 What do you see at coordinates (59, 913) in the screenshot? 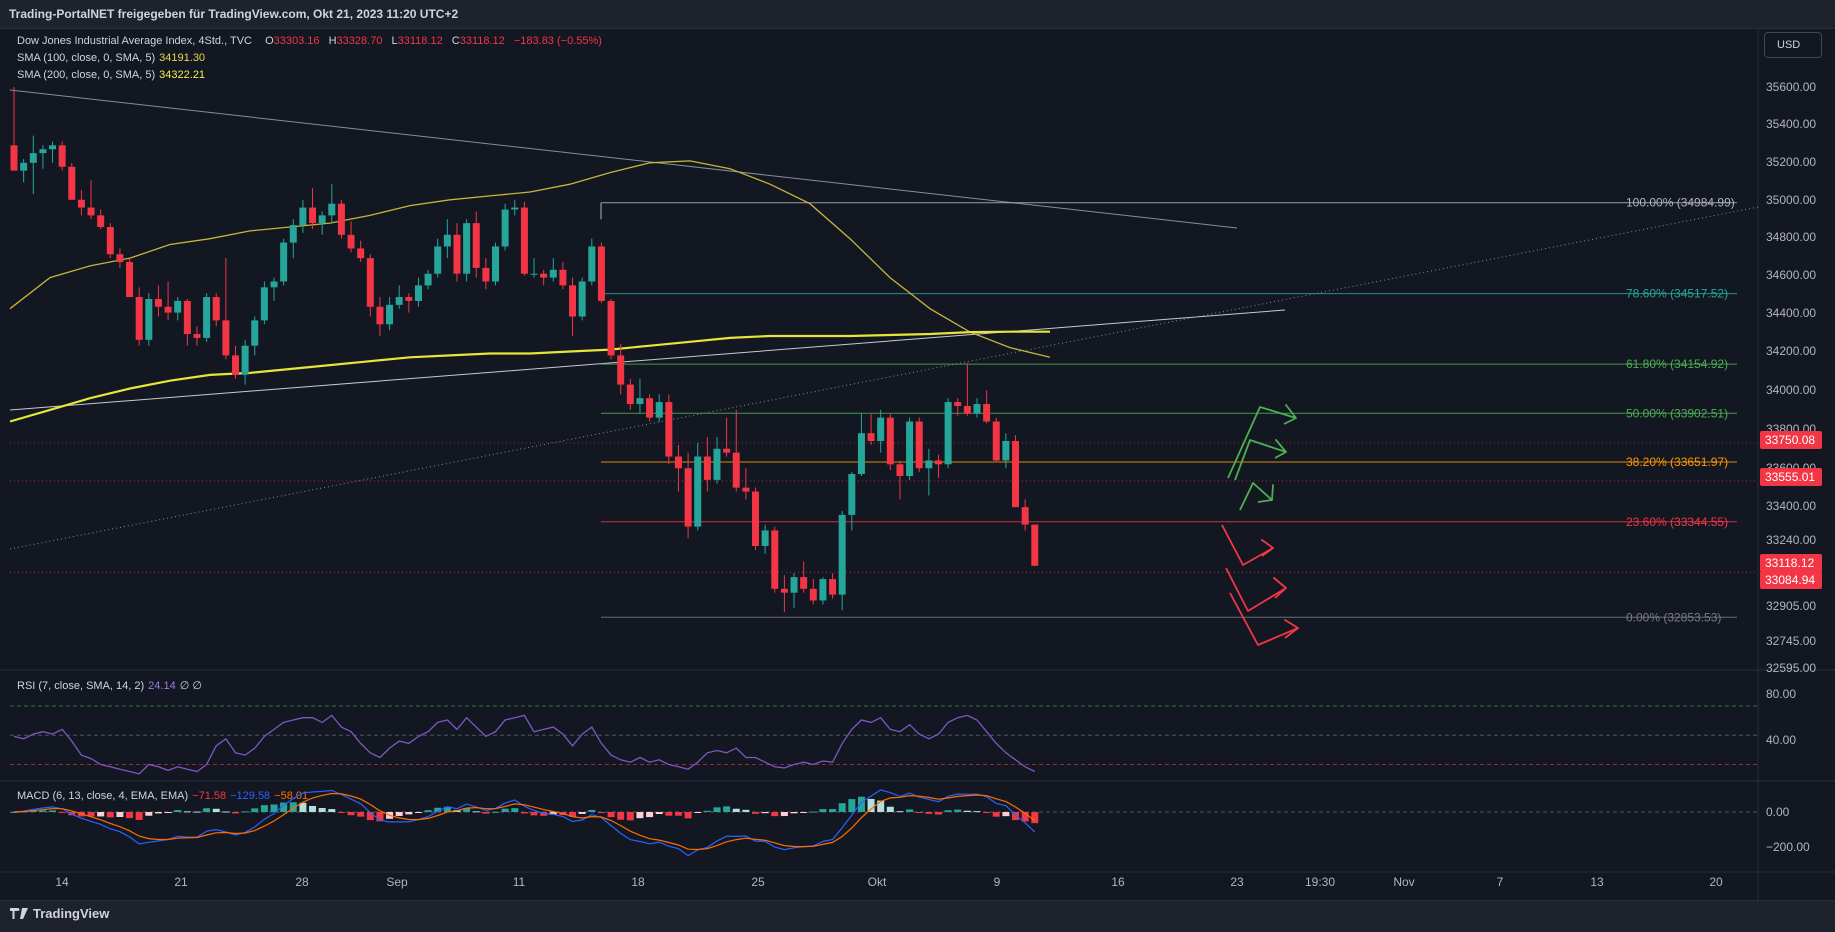
I see `tradingview-logo: TradingView` at bounding box center [59, 913].